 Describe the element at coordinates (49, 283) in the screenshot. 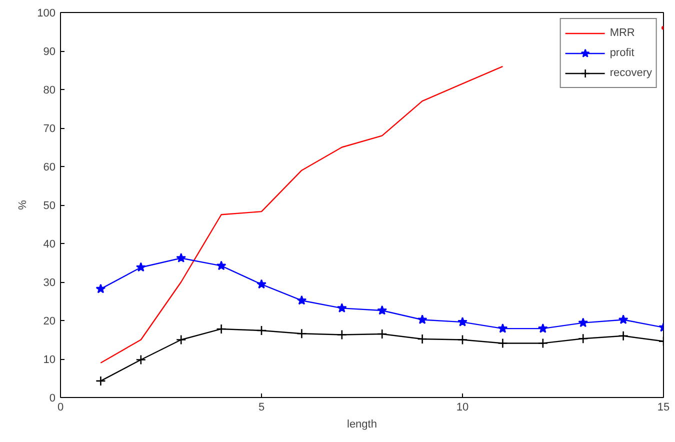

I see `y-tick-label: 30` at that location.